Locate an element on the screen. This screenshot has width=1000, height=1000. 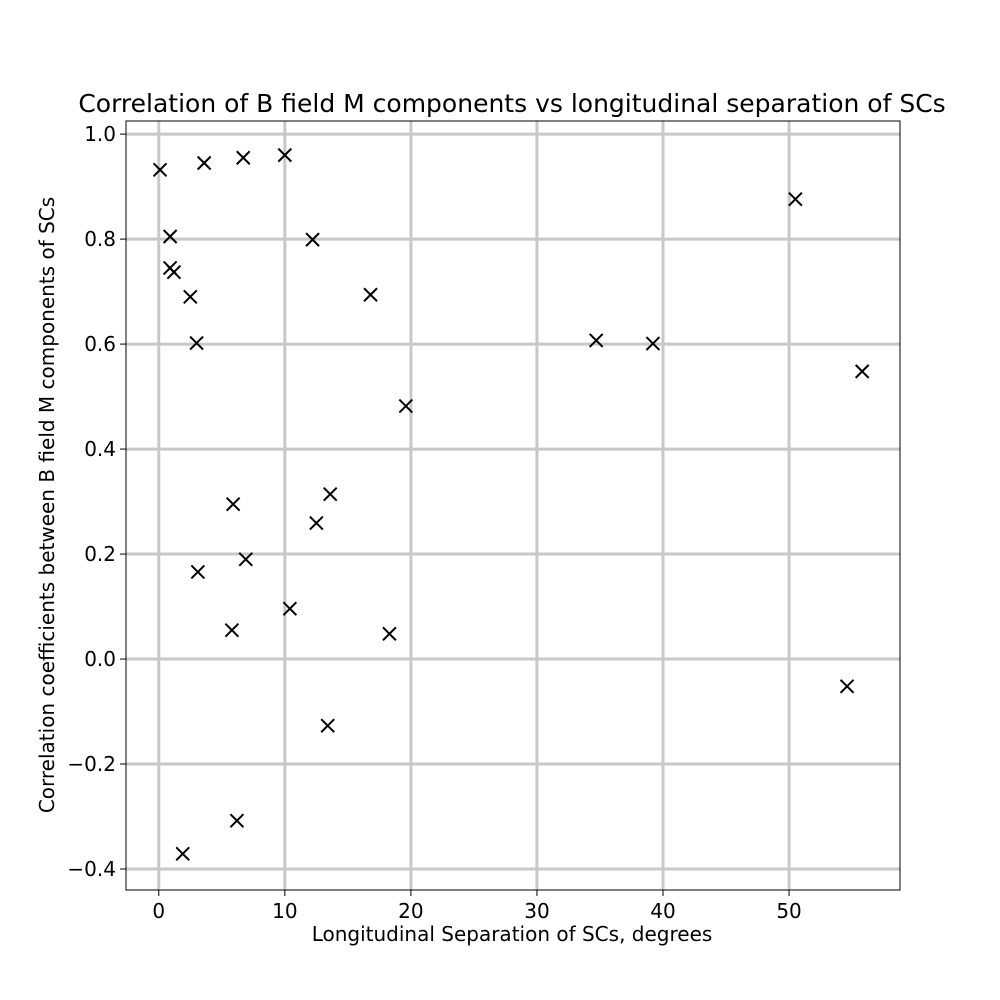
y-tick-label: 1.0 is located at coordinates (100, 134).